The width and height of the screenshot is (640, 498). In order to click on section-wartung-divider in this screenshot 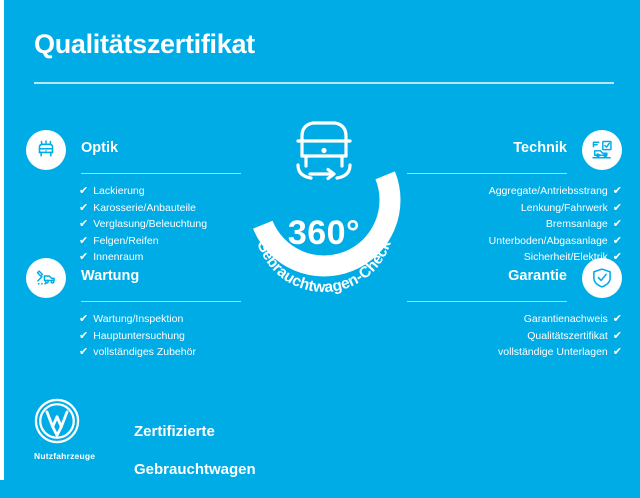, I will do `click(161, 301)`.